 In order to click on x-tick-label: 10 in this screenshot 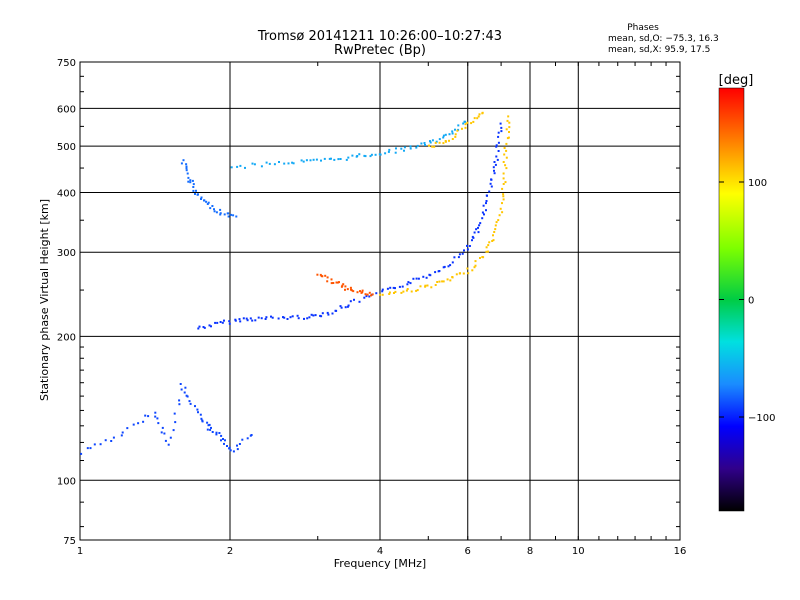, I will do `click(578, 551)`.